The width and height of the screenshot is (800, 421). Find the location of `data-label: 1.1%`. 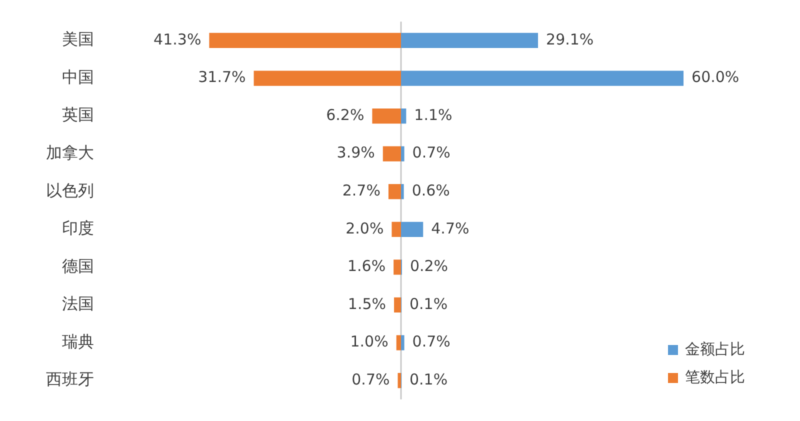

data-label: 1.1% is located at coordinates (433, 115).